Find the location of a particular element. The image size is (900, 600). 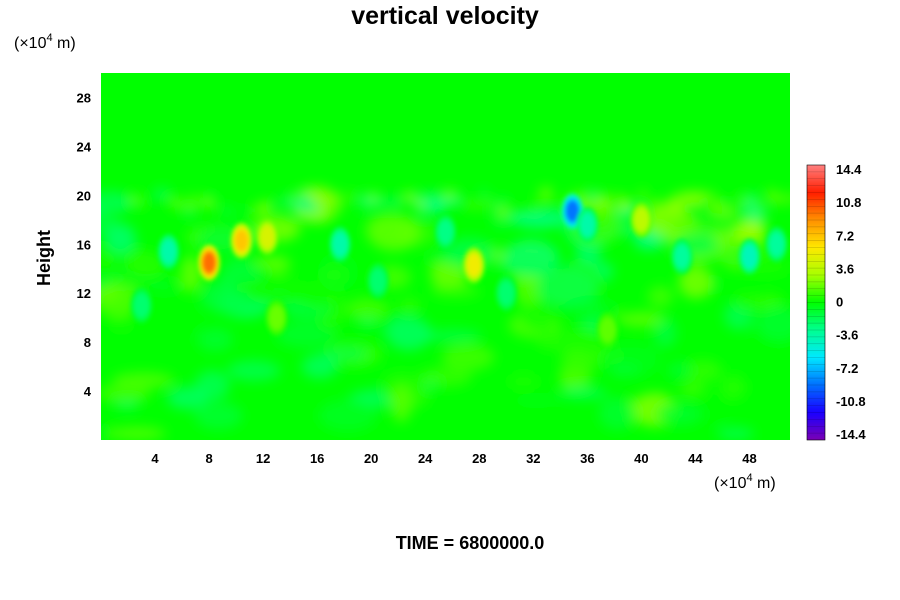

x-tick-label: 28 is located at coordinates (479, 458).